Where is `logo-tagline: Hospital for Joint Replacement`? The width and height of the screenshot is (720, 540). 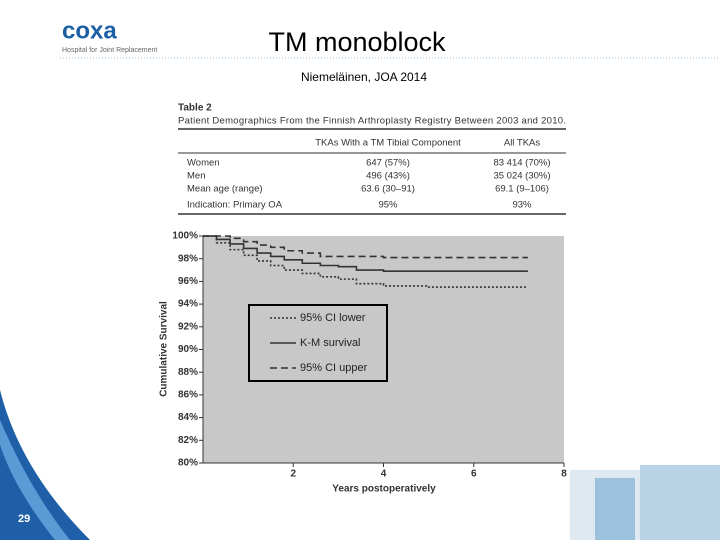 logo-tagline: Hospital for Joint Replacement is located at coordinates (109, 50).